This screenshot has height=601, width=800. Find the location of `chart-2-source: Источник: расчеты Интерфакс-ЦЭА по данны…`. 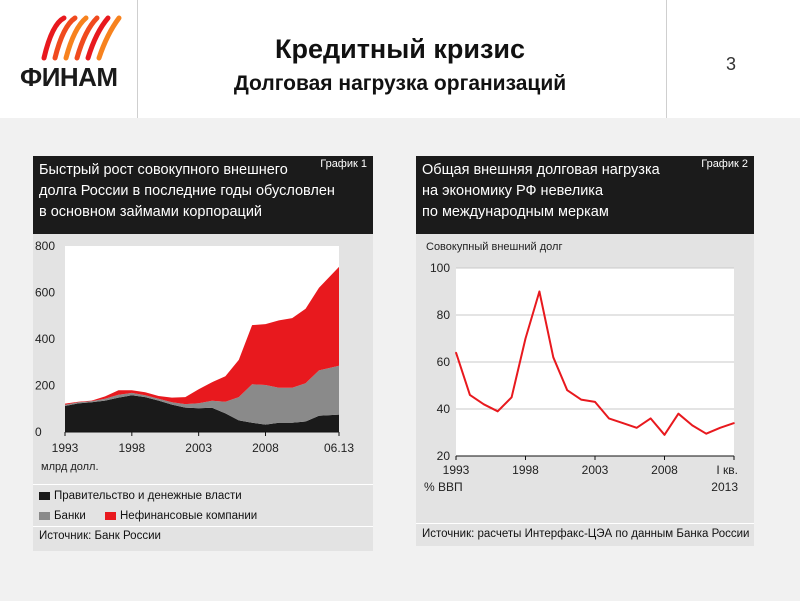

chart-2-source: Источник: расчеты Интерфакс-ЦЭА по данны… is located at coordinates (586, 534).